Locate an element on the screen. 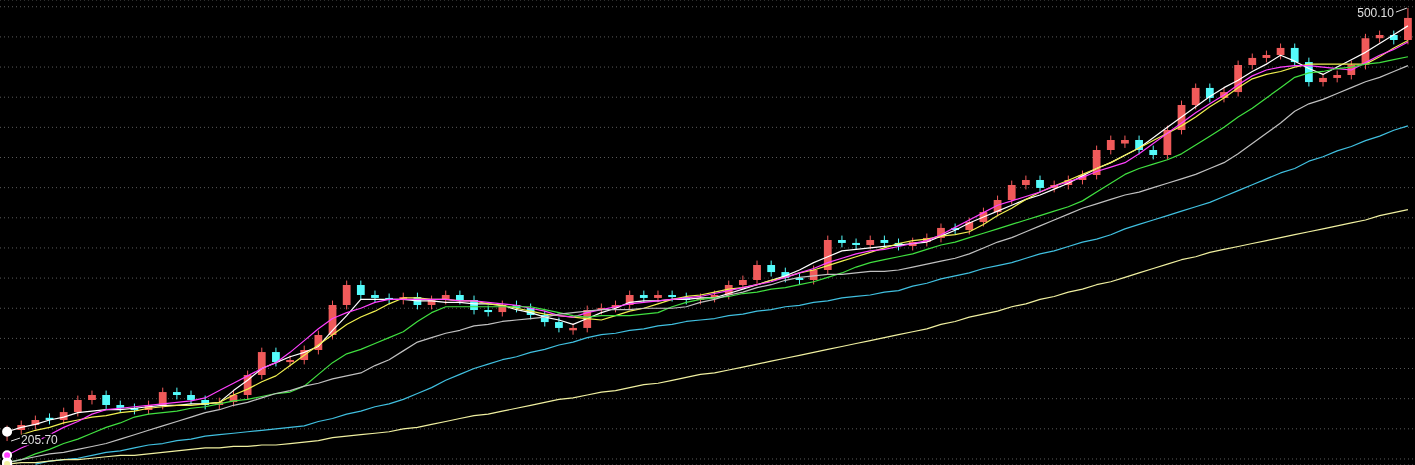  annotation: 500.10 is located at coordinates (1376, 13).